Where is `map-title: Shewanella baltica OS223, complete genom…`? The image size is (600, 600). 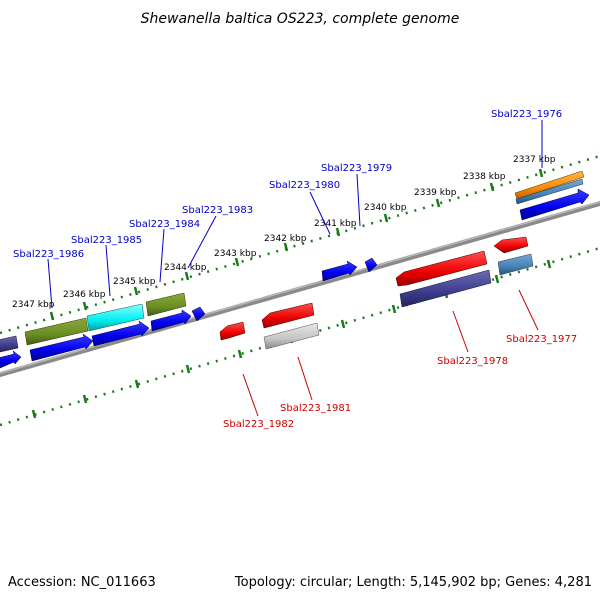
map-title: Shewanella baltica OS223, complete genom… is located at coordinates (300, 19).